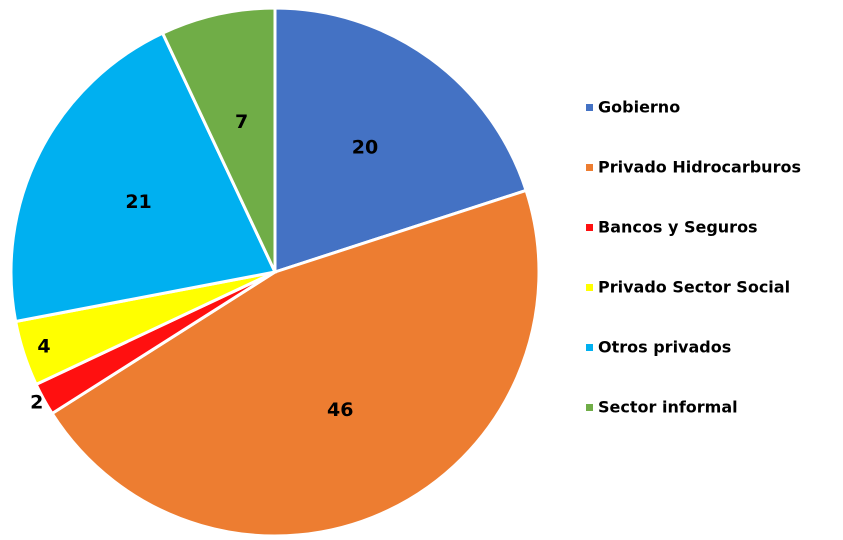  I want to click on data-label: 2, so click(36, 402).